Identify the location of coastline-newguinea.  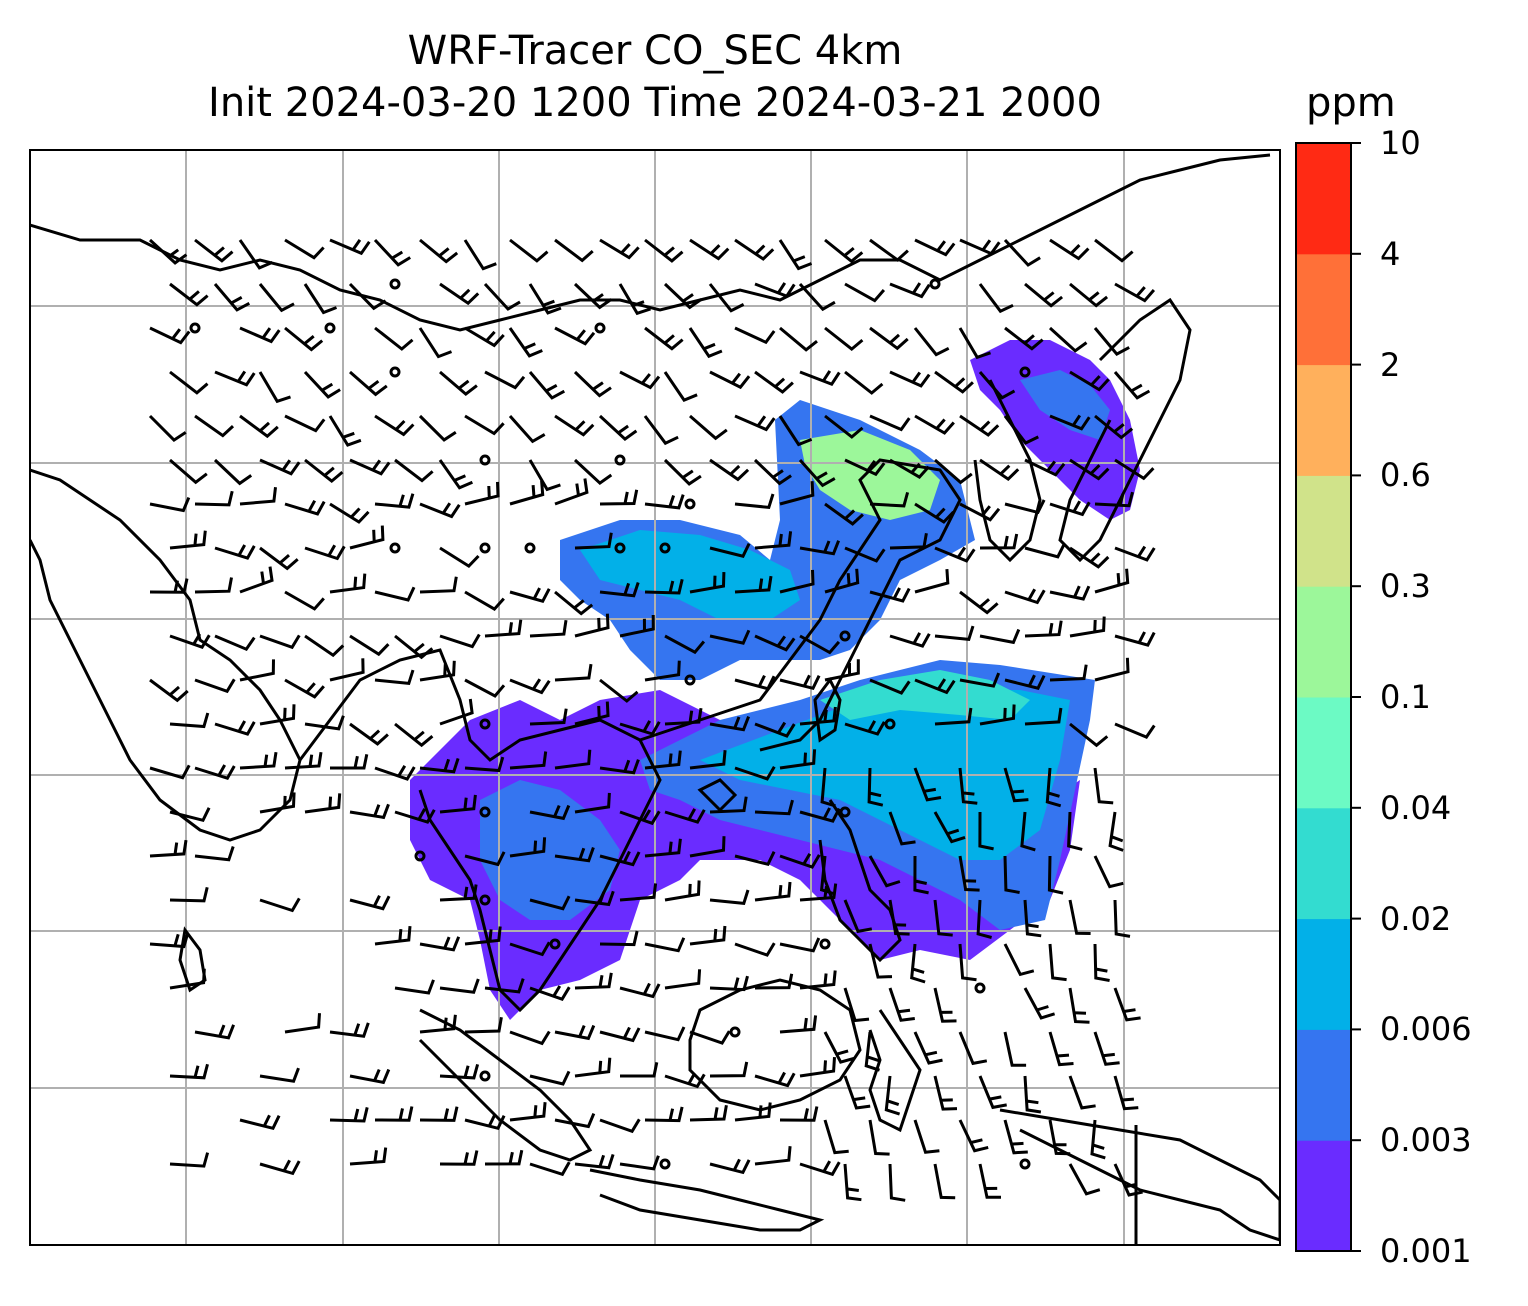
(1139, 1175).